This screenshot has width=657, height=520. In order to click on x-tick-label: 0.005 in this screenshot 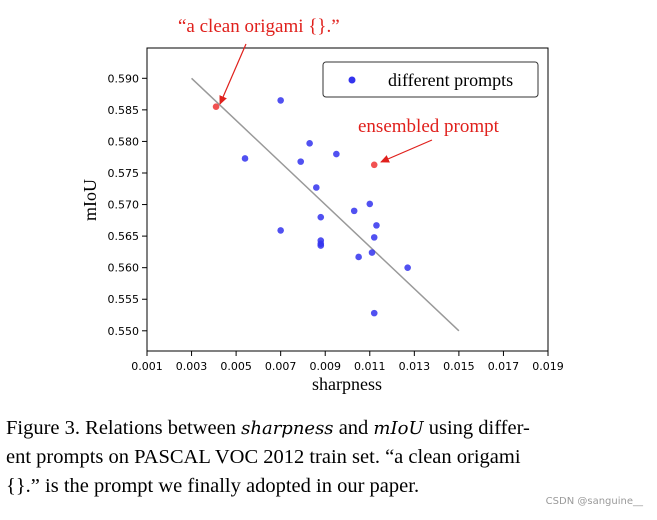, I will do `click(236, 366)`.